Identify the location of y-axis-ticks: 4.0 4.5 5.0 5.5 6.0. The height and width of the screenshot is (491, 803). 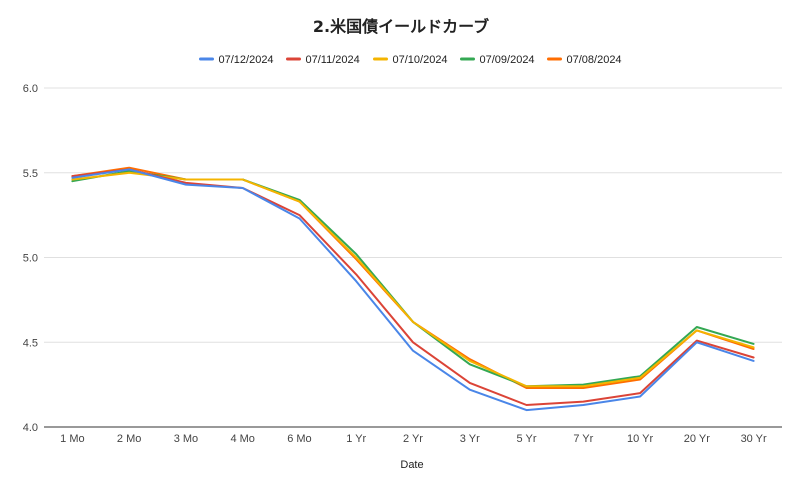
(30, 258).